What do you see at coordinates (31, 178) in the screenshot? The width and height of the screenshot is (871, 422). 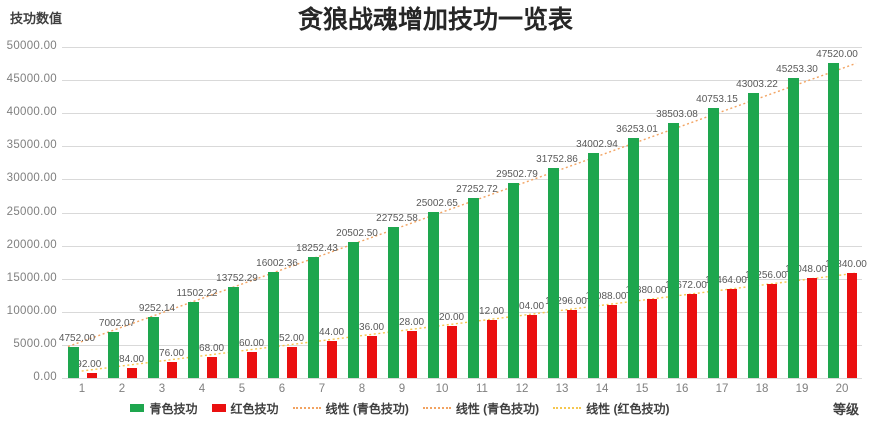 I see `y-axis-tick-label: 30000.00` at bounding box center [31, 178].